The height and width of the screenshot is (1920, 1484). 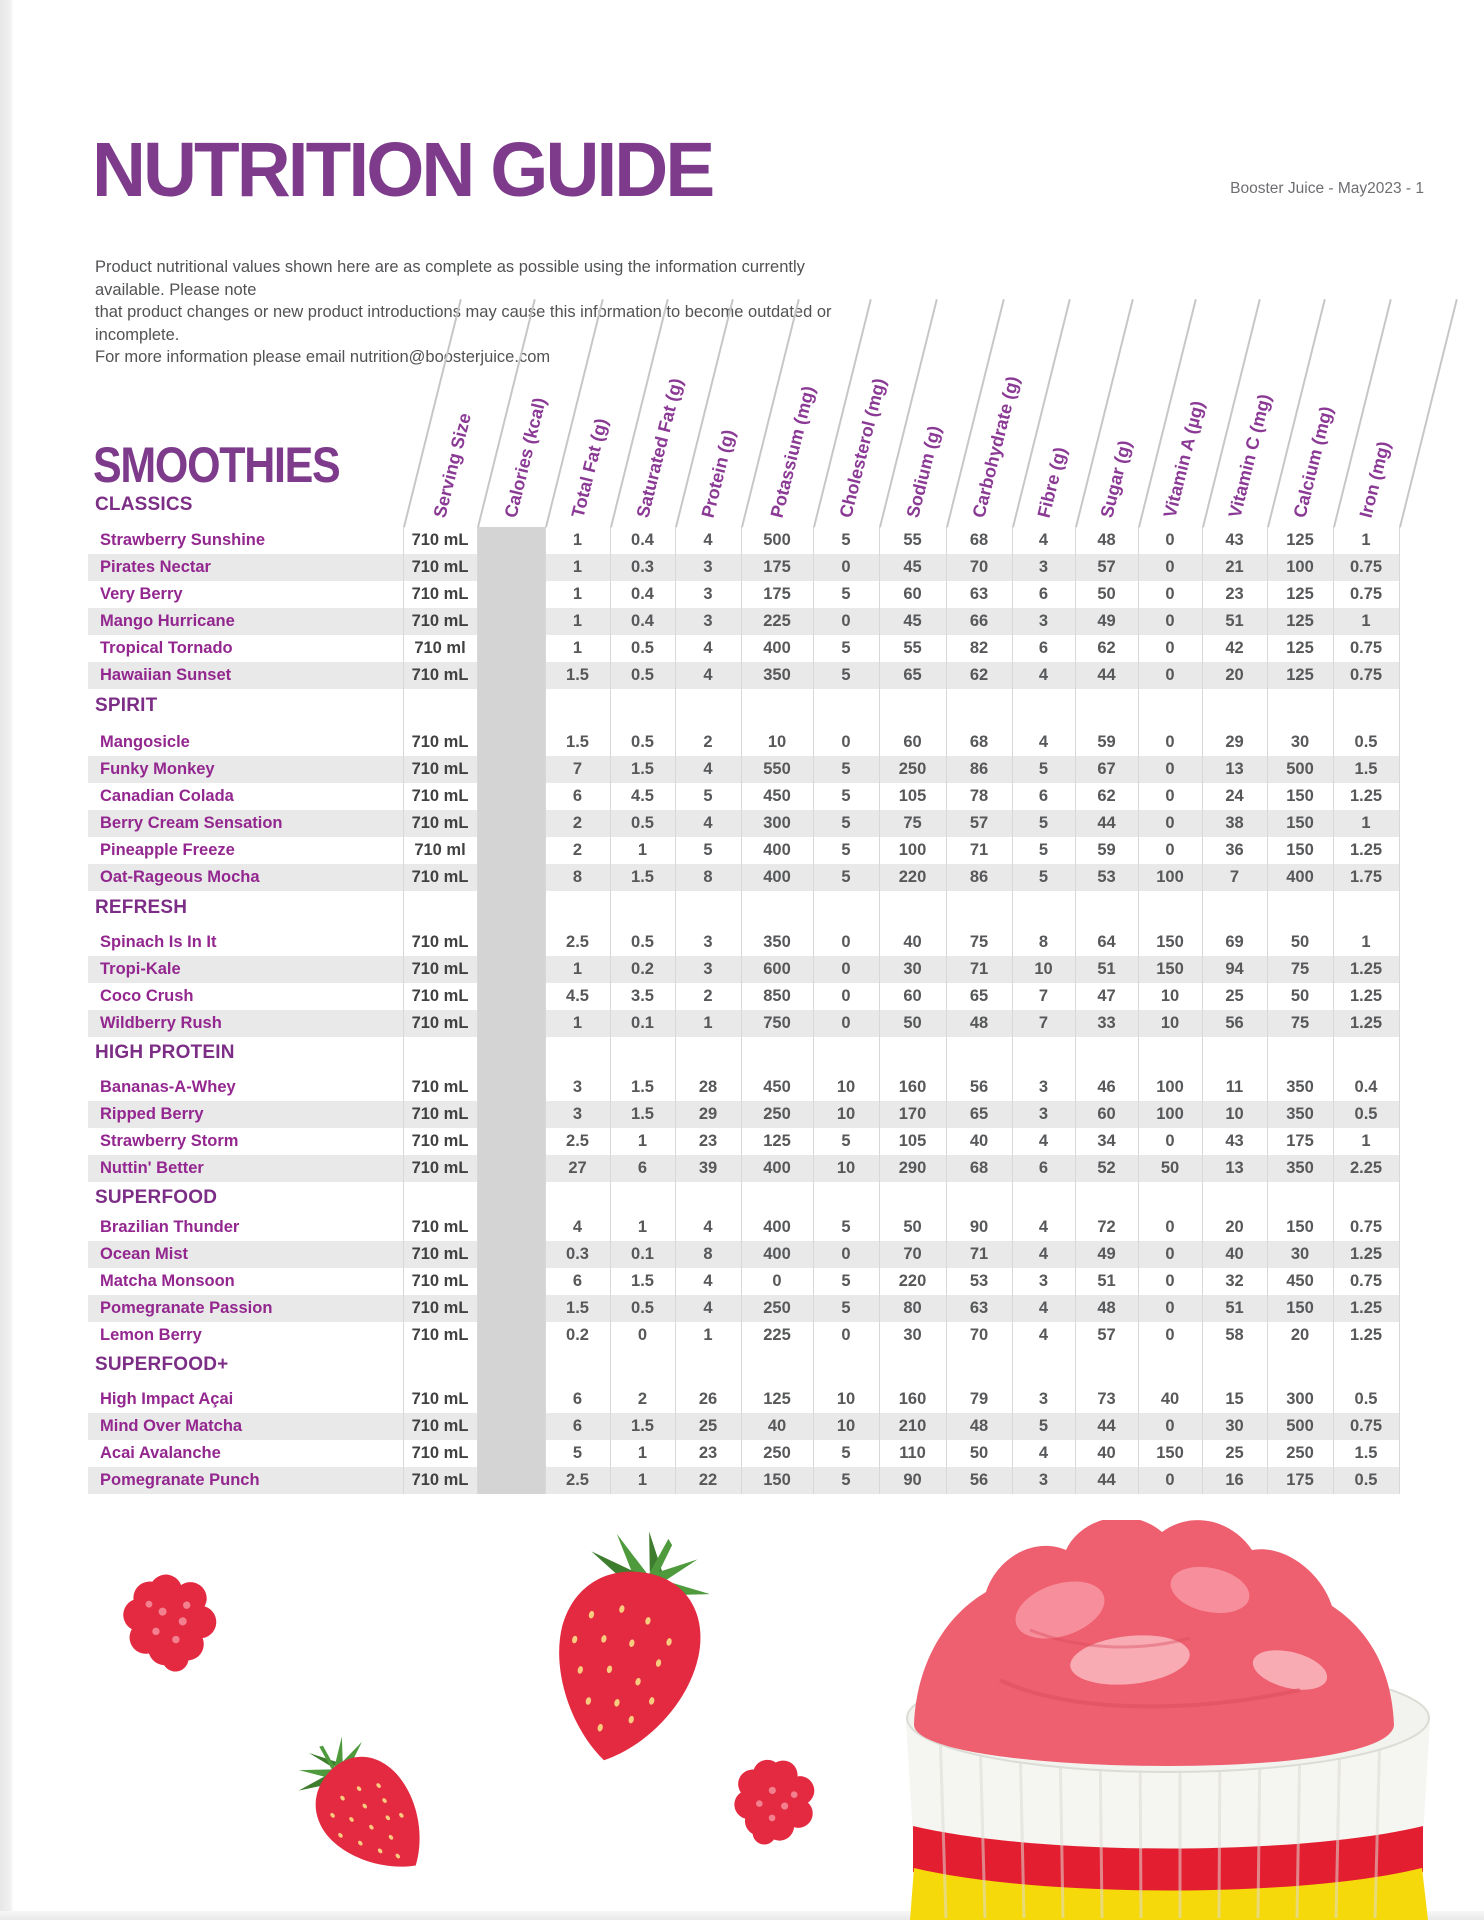 What do you see at coordinates (440, 648) in the screenshot?
I see `table-cell: 710 ml` at bounding box center [440, 648].